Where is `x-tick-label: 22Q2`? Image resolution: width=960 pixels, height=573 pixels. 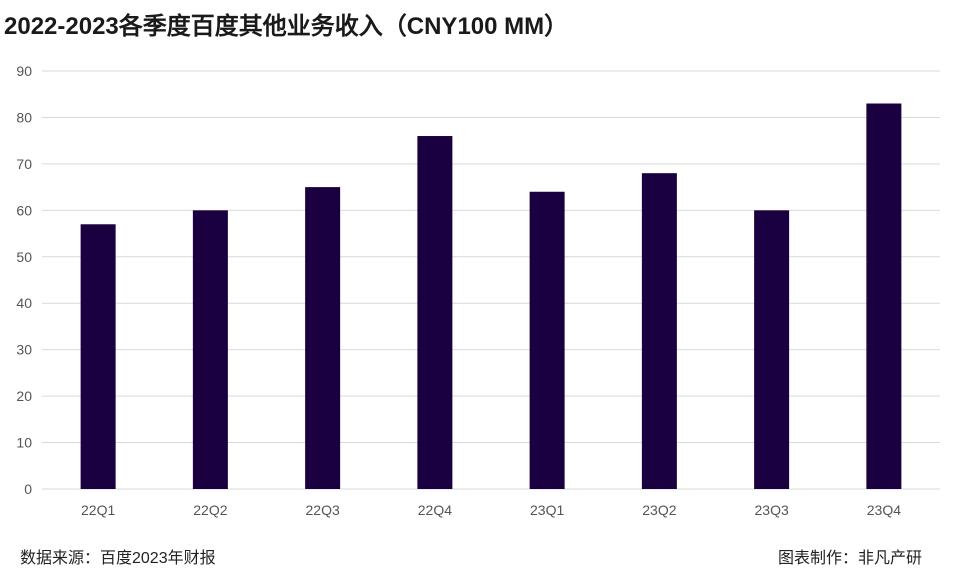
x-tick-label: 22Q2 is located at coordinates (210, 510).